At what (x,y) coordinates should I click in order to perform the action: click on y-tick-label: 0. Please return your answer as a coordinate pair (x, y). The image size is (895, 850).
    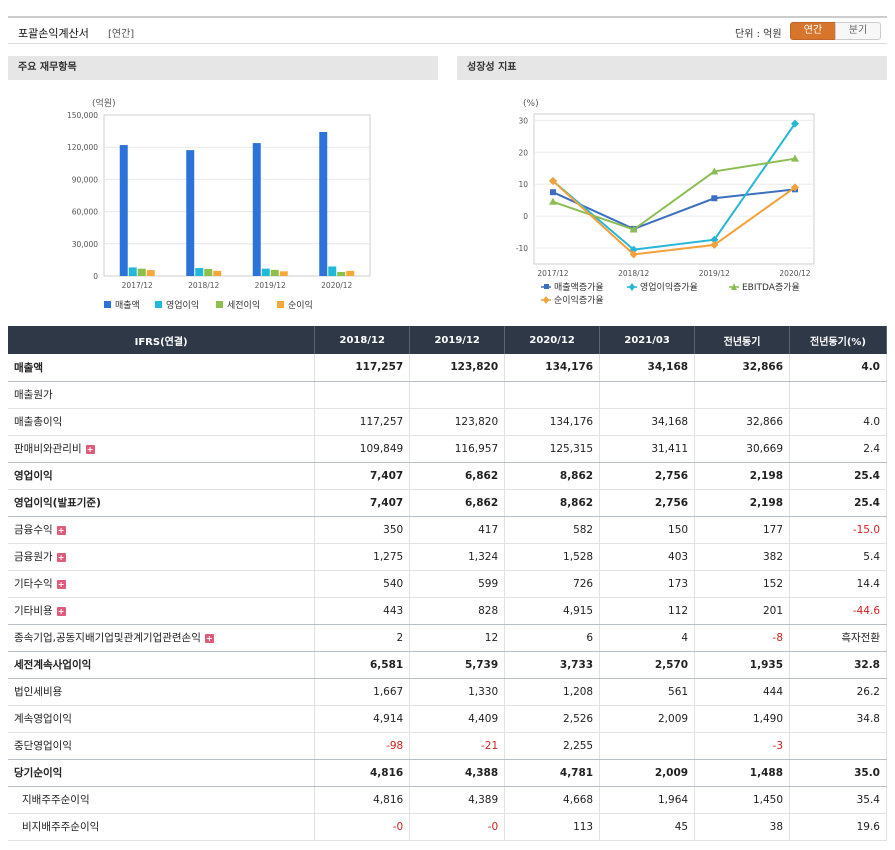
    Looking at the image, I should click on (525, 216).